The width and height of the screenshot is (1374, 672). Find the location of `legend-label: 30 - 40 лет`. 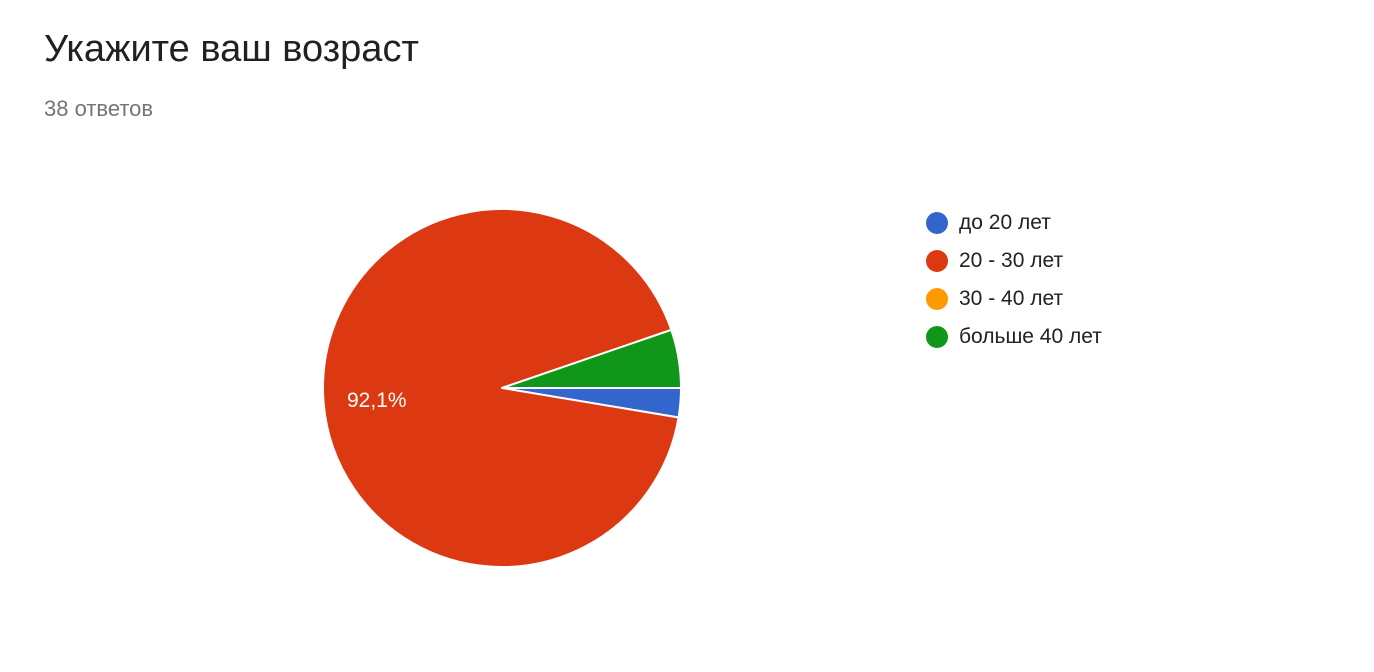

legend-label: 30 - 40 лет is located at coordinates (1011, 298).